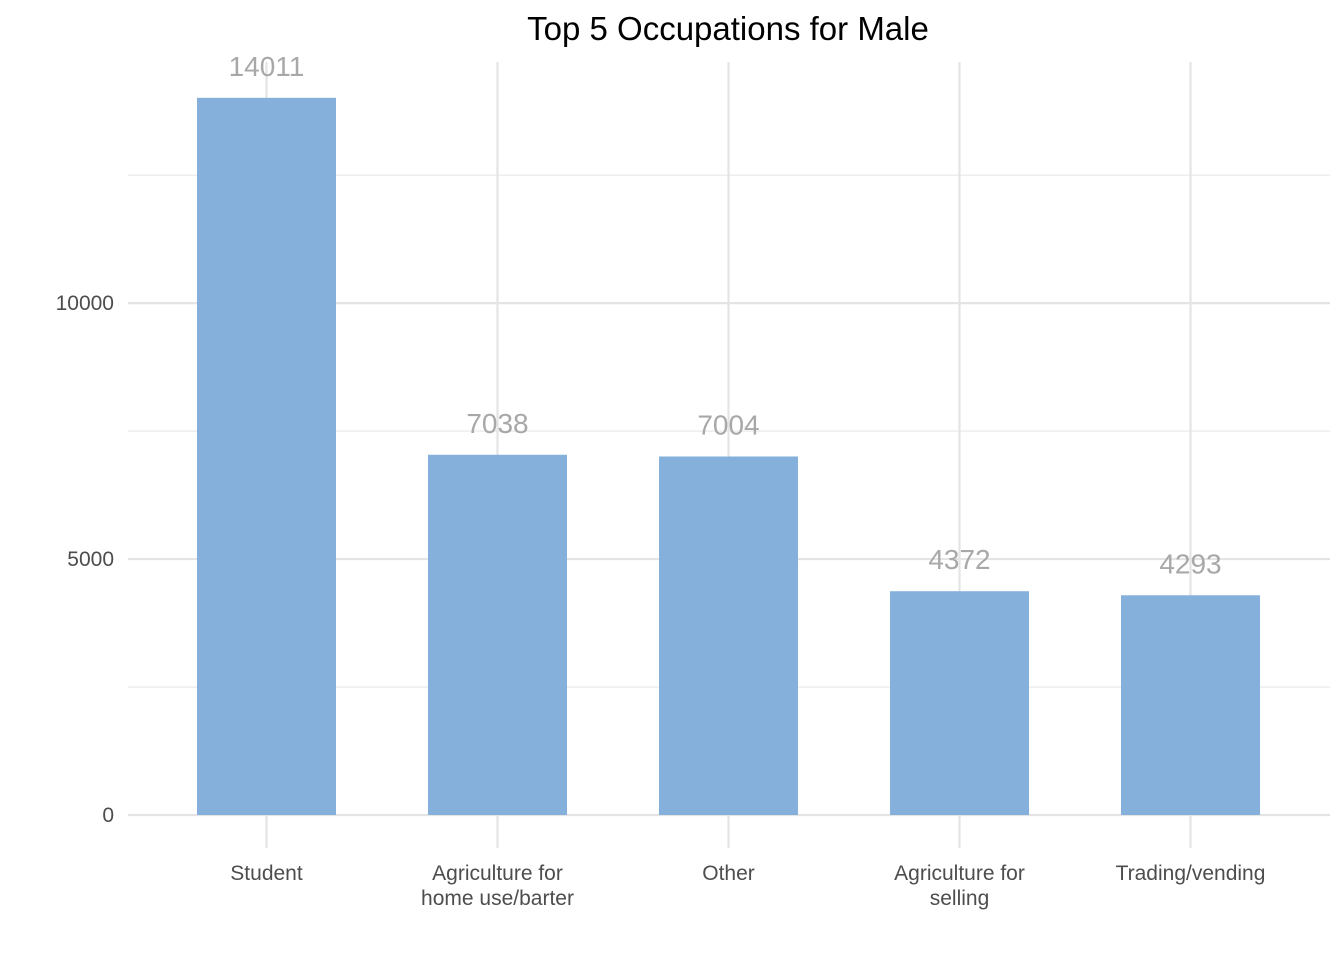  I want to click on data-label: 4372, so click(959, 559).